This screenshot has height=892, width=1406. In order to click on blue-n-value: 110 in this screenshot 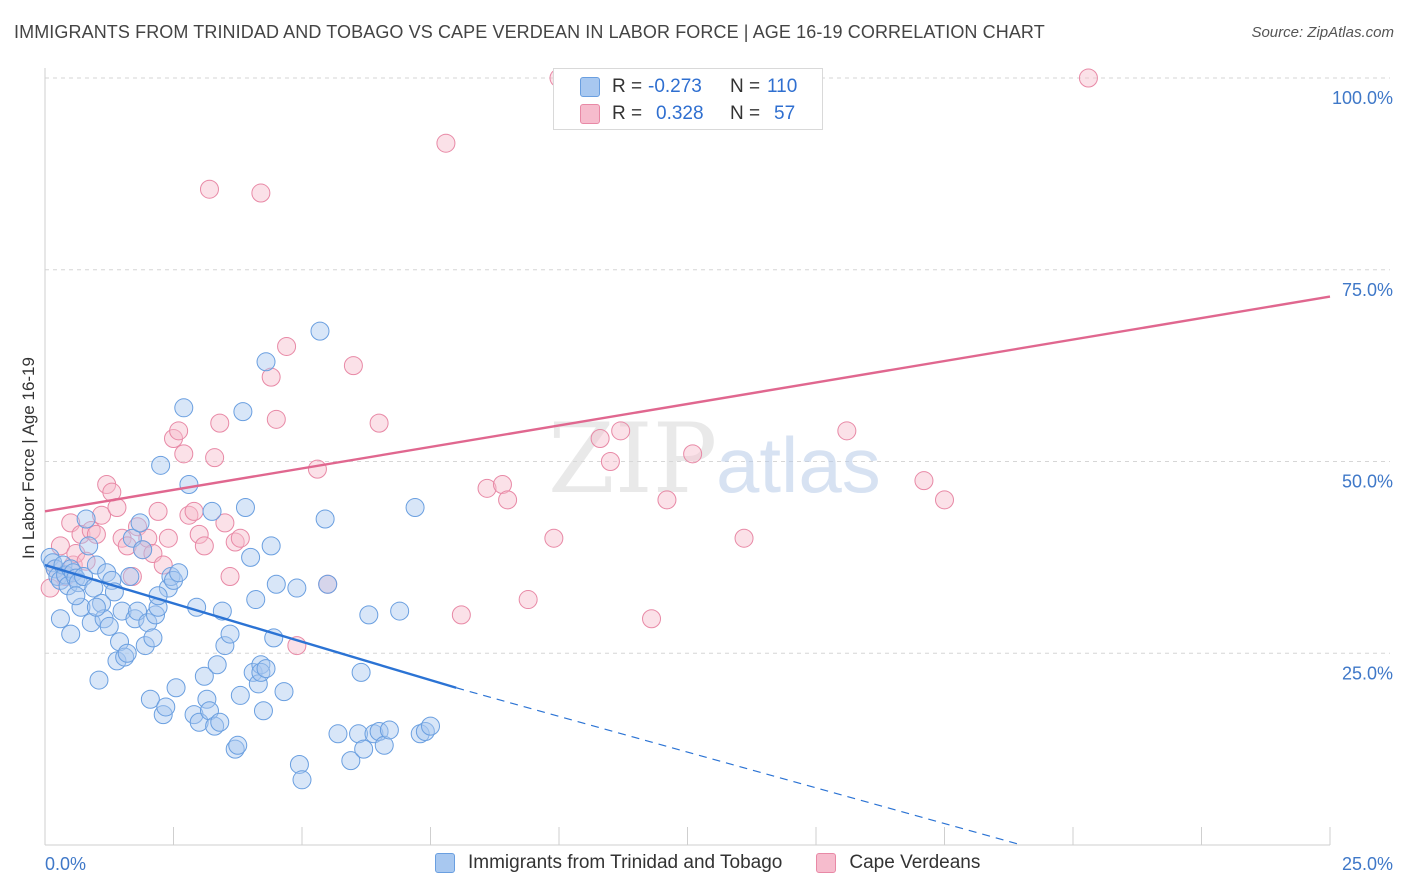, I will do `click(782, 86)`.